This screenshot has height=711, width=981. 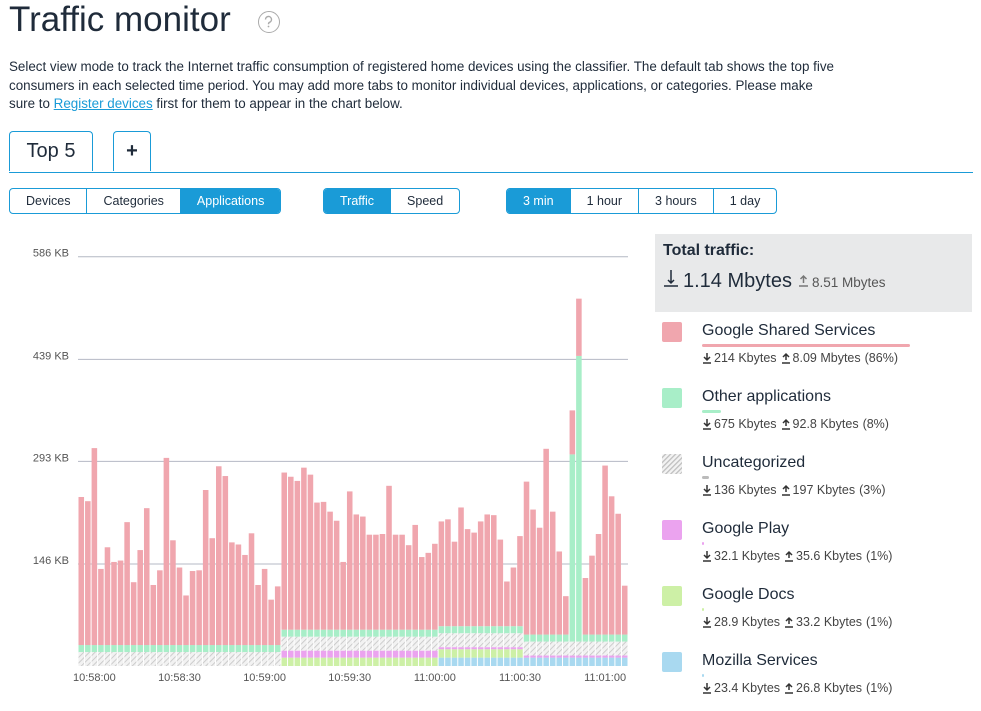 What do you see at coordinates (712, 411) in the screenshot?
I see `share-bar` at bounding box center [712, 411].